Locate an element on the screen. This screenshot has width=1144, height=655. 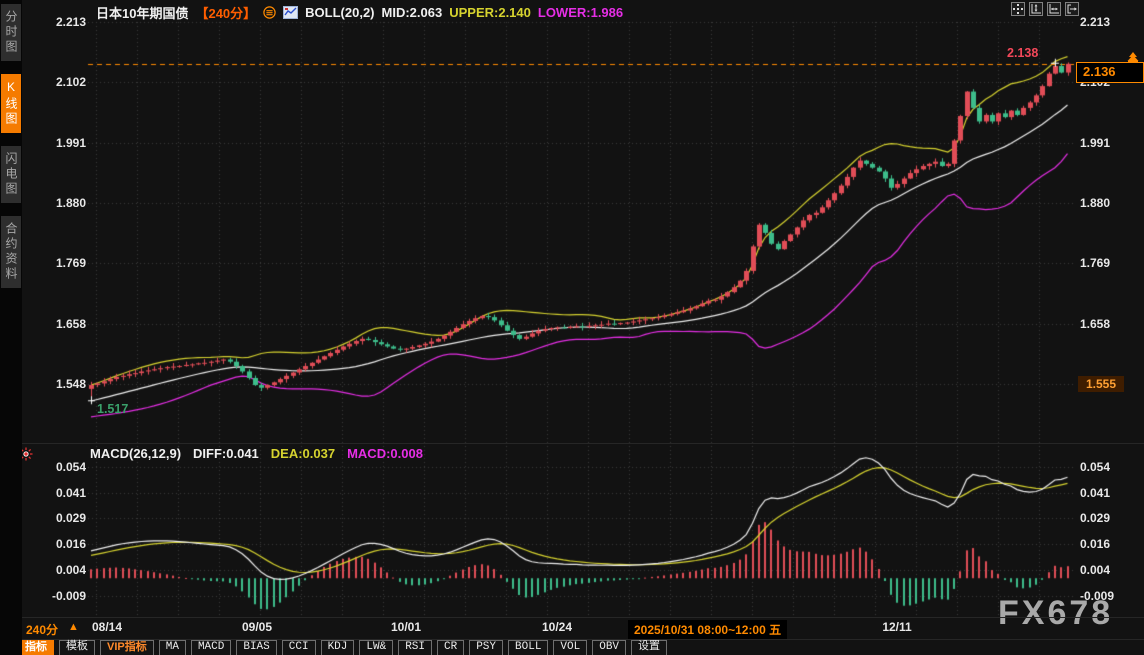
period-label: 【240分】 is located at coordinates (226, 13).